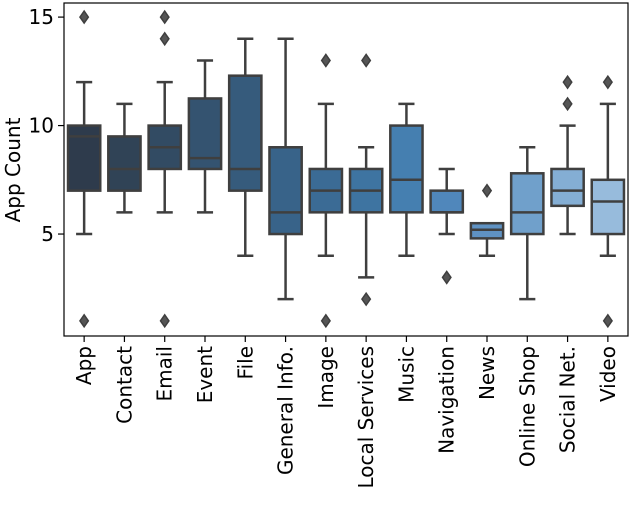 The width and height of the screenshot is (630, 526). Describe the element at coordinates (165, 374) in the screenshot. I see `x-tick-label: Email` at that location.